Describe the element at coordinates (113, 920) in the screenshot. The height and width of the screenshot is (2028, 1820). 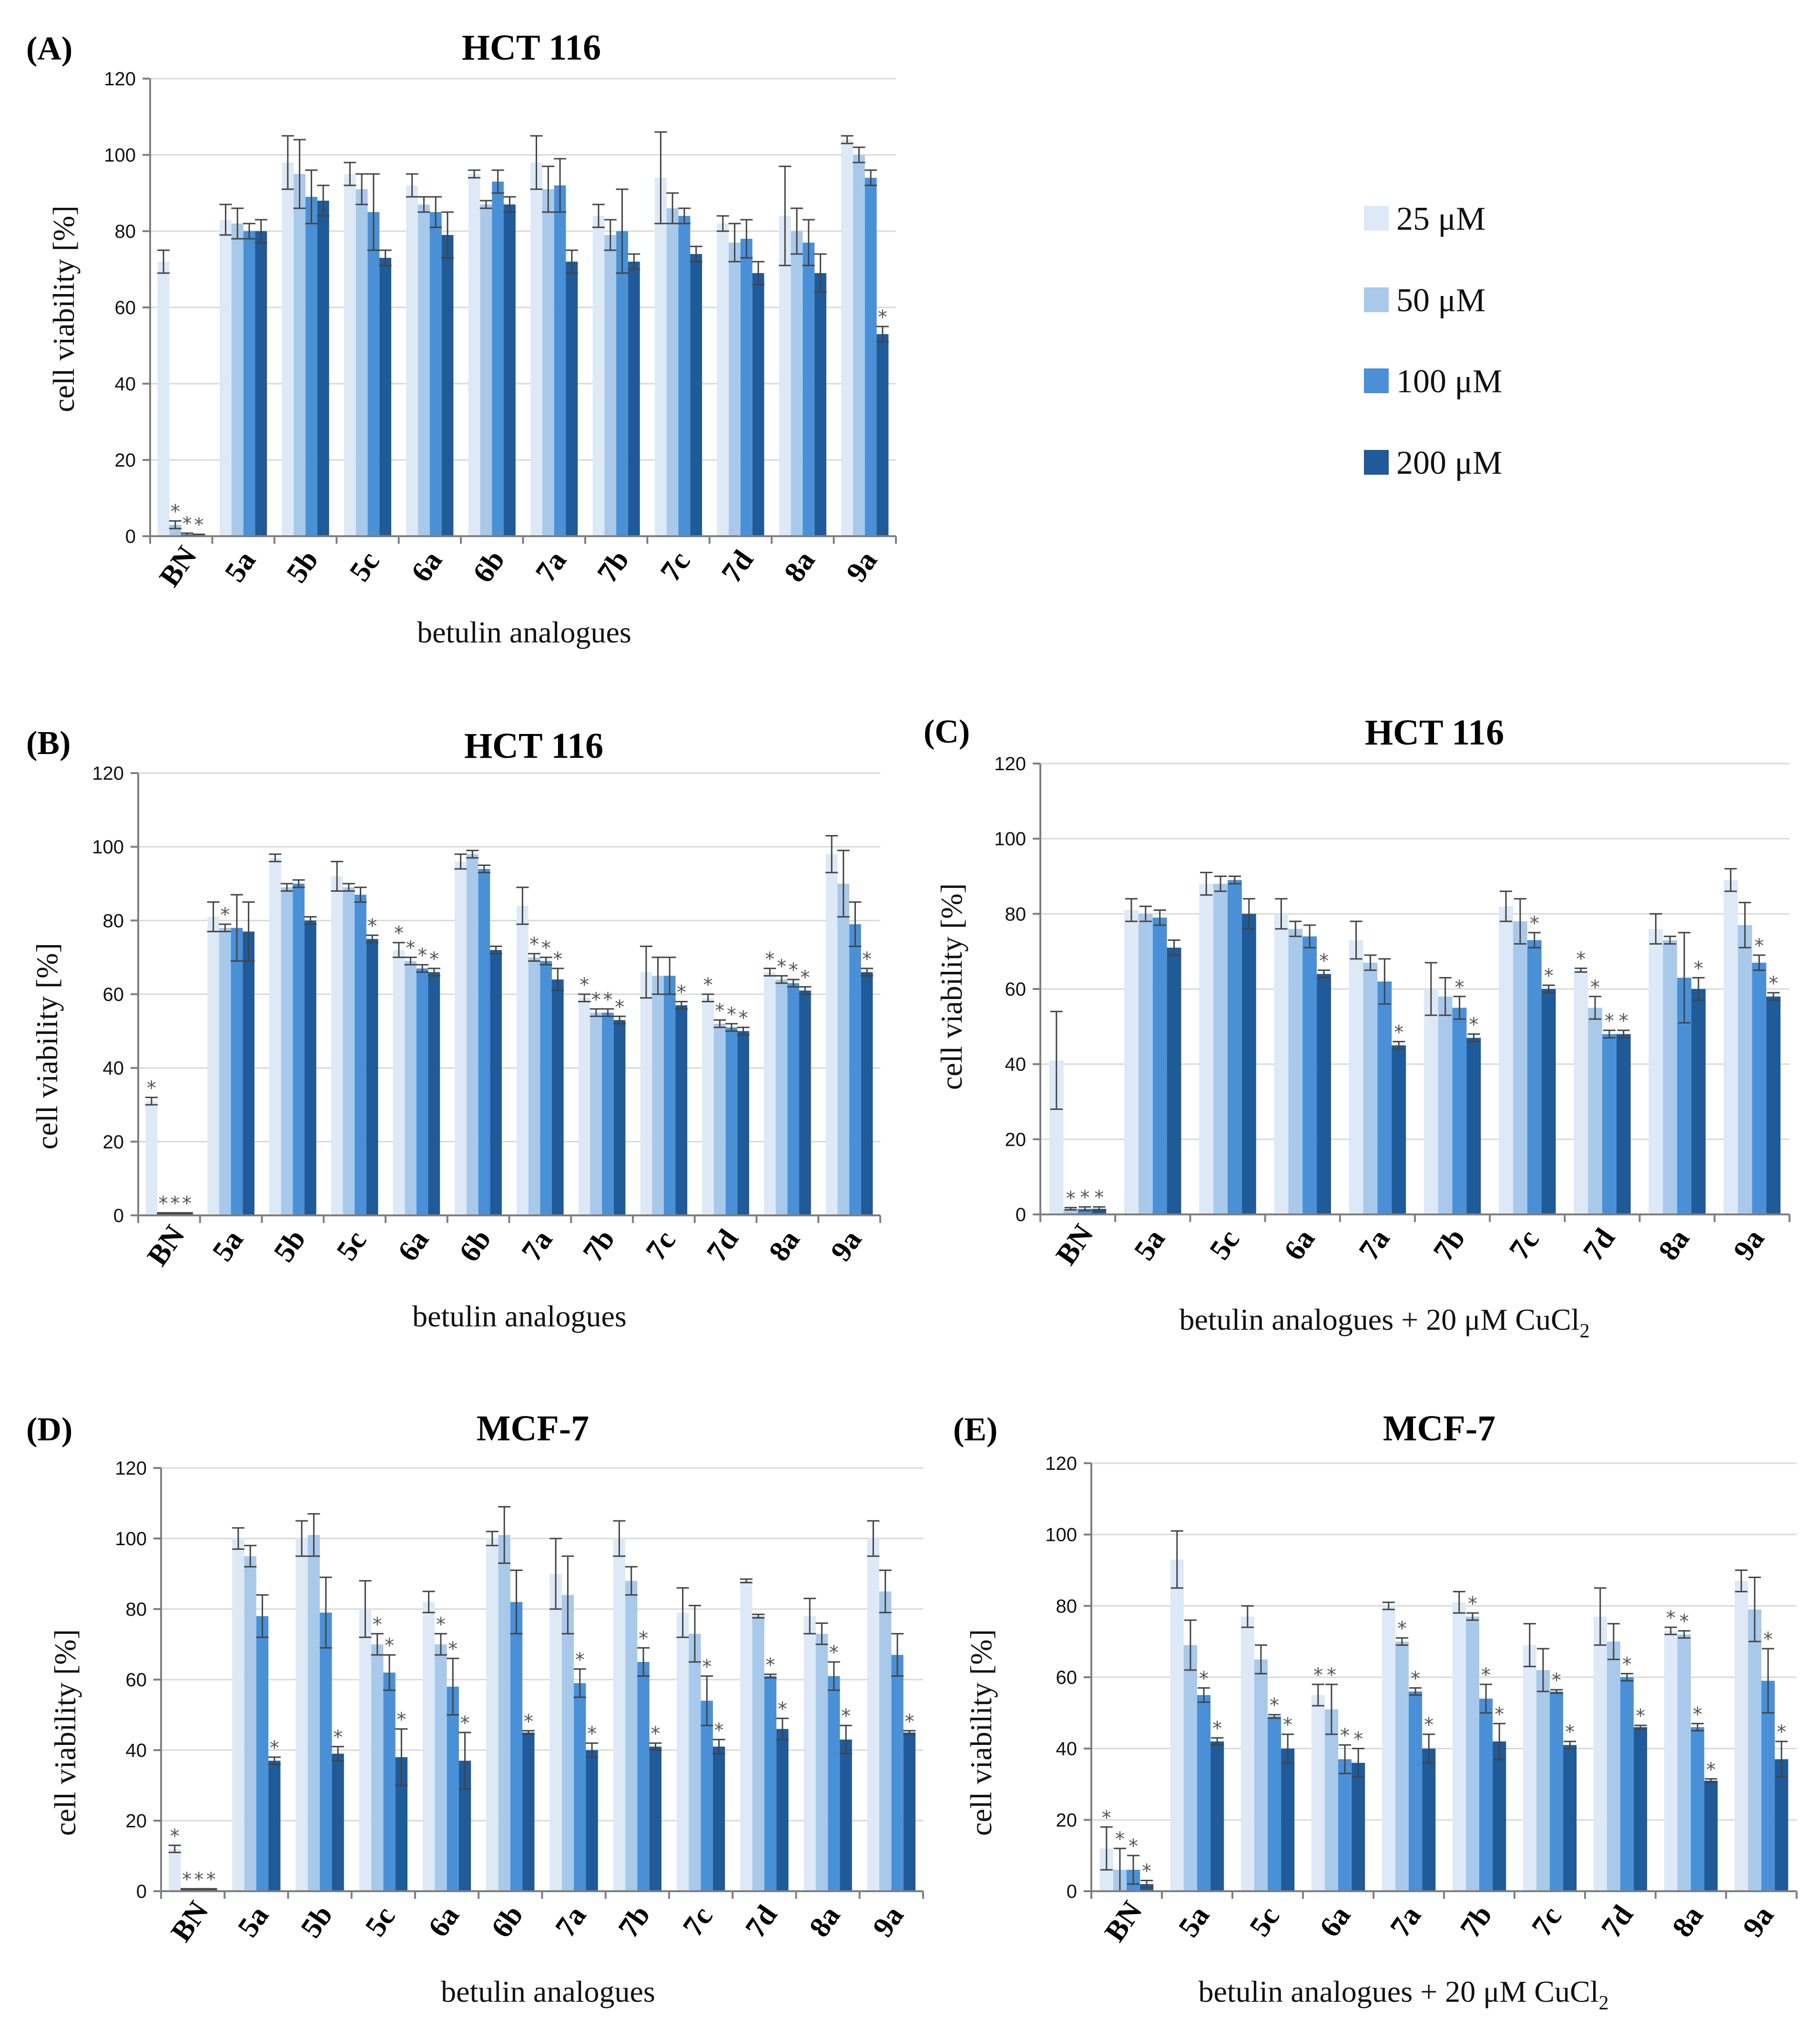
I see `y-tick-label: 80` at that location.